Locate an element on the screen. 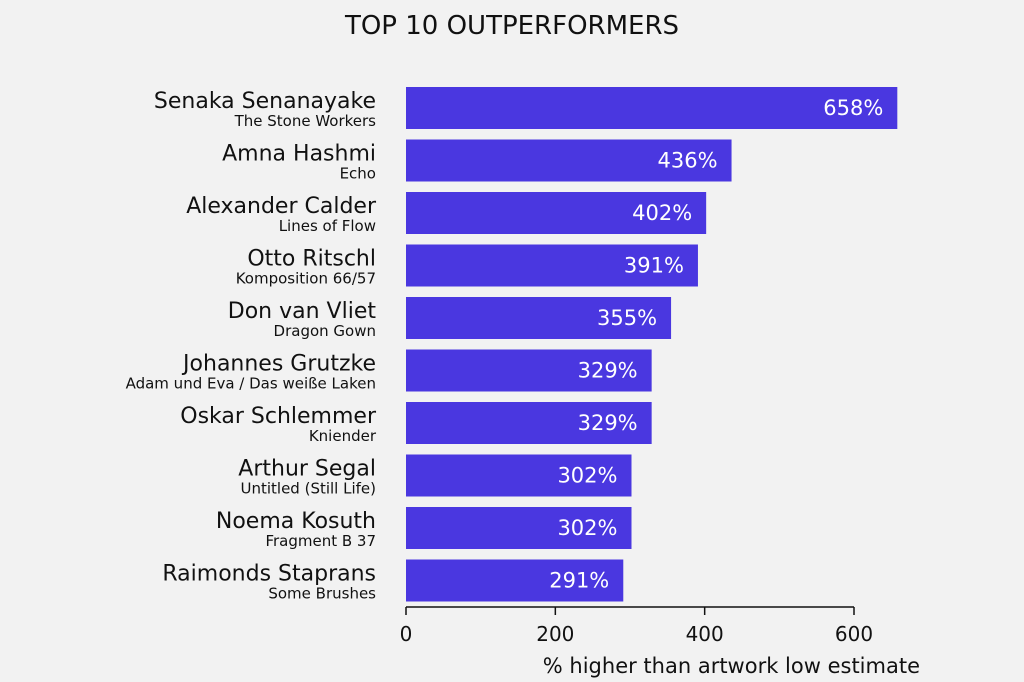  artist-label: Johannes Grutzke is located at coordinates (278, 364).